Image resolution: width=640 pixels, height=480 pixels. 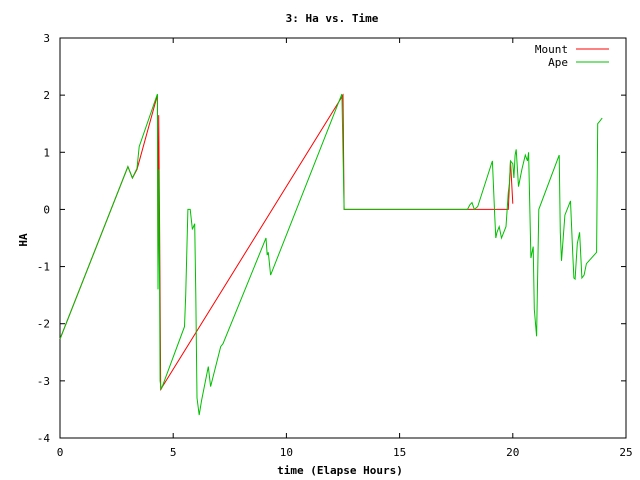 I want to click on x-axis-label: time (Elapse Hours), so click(x=340, y=470).